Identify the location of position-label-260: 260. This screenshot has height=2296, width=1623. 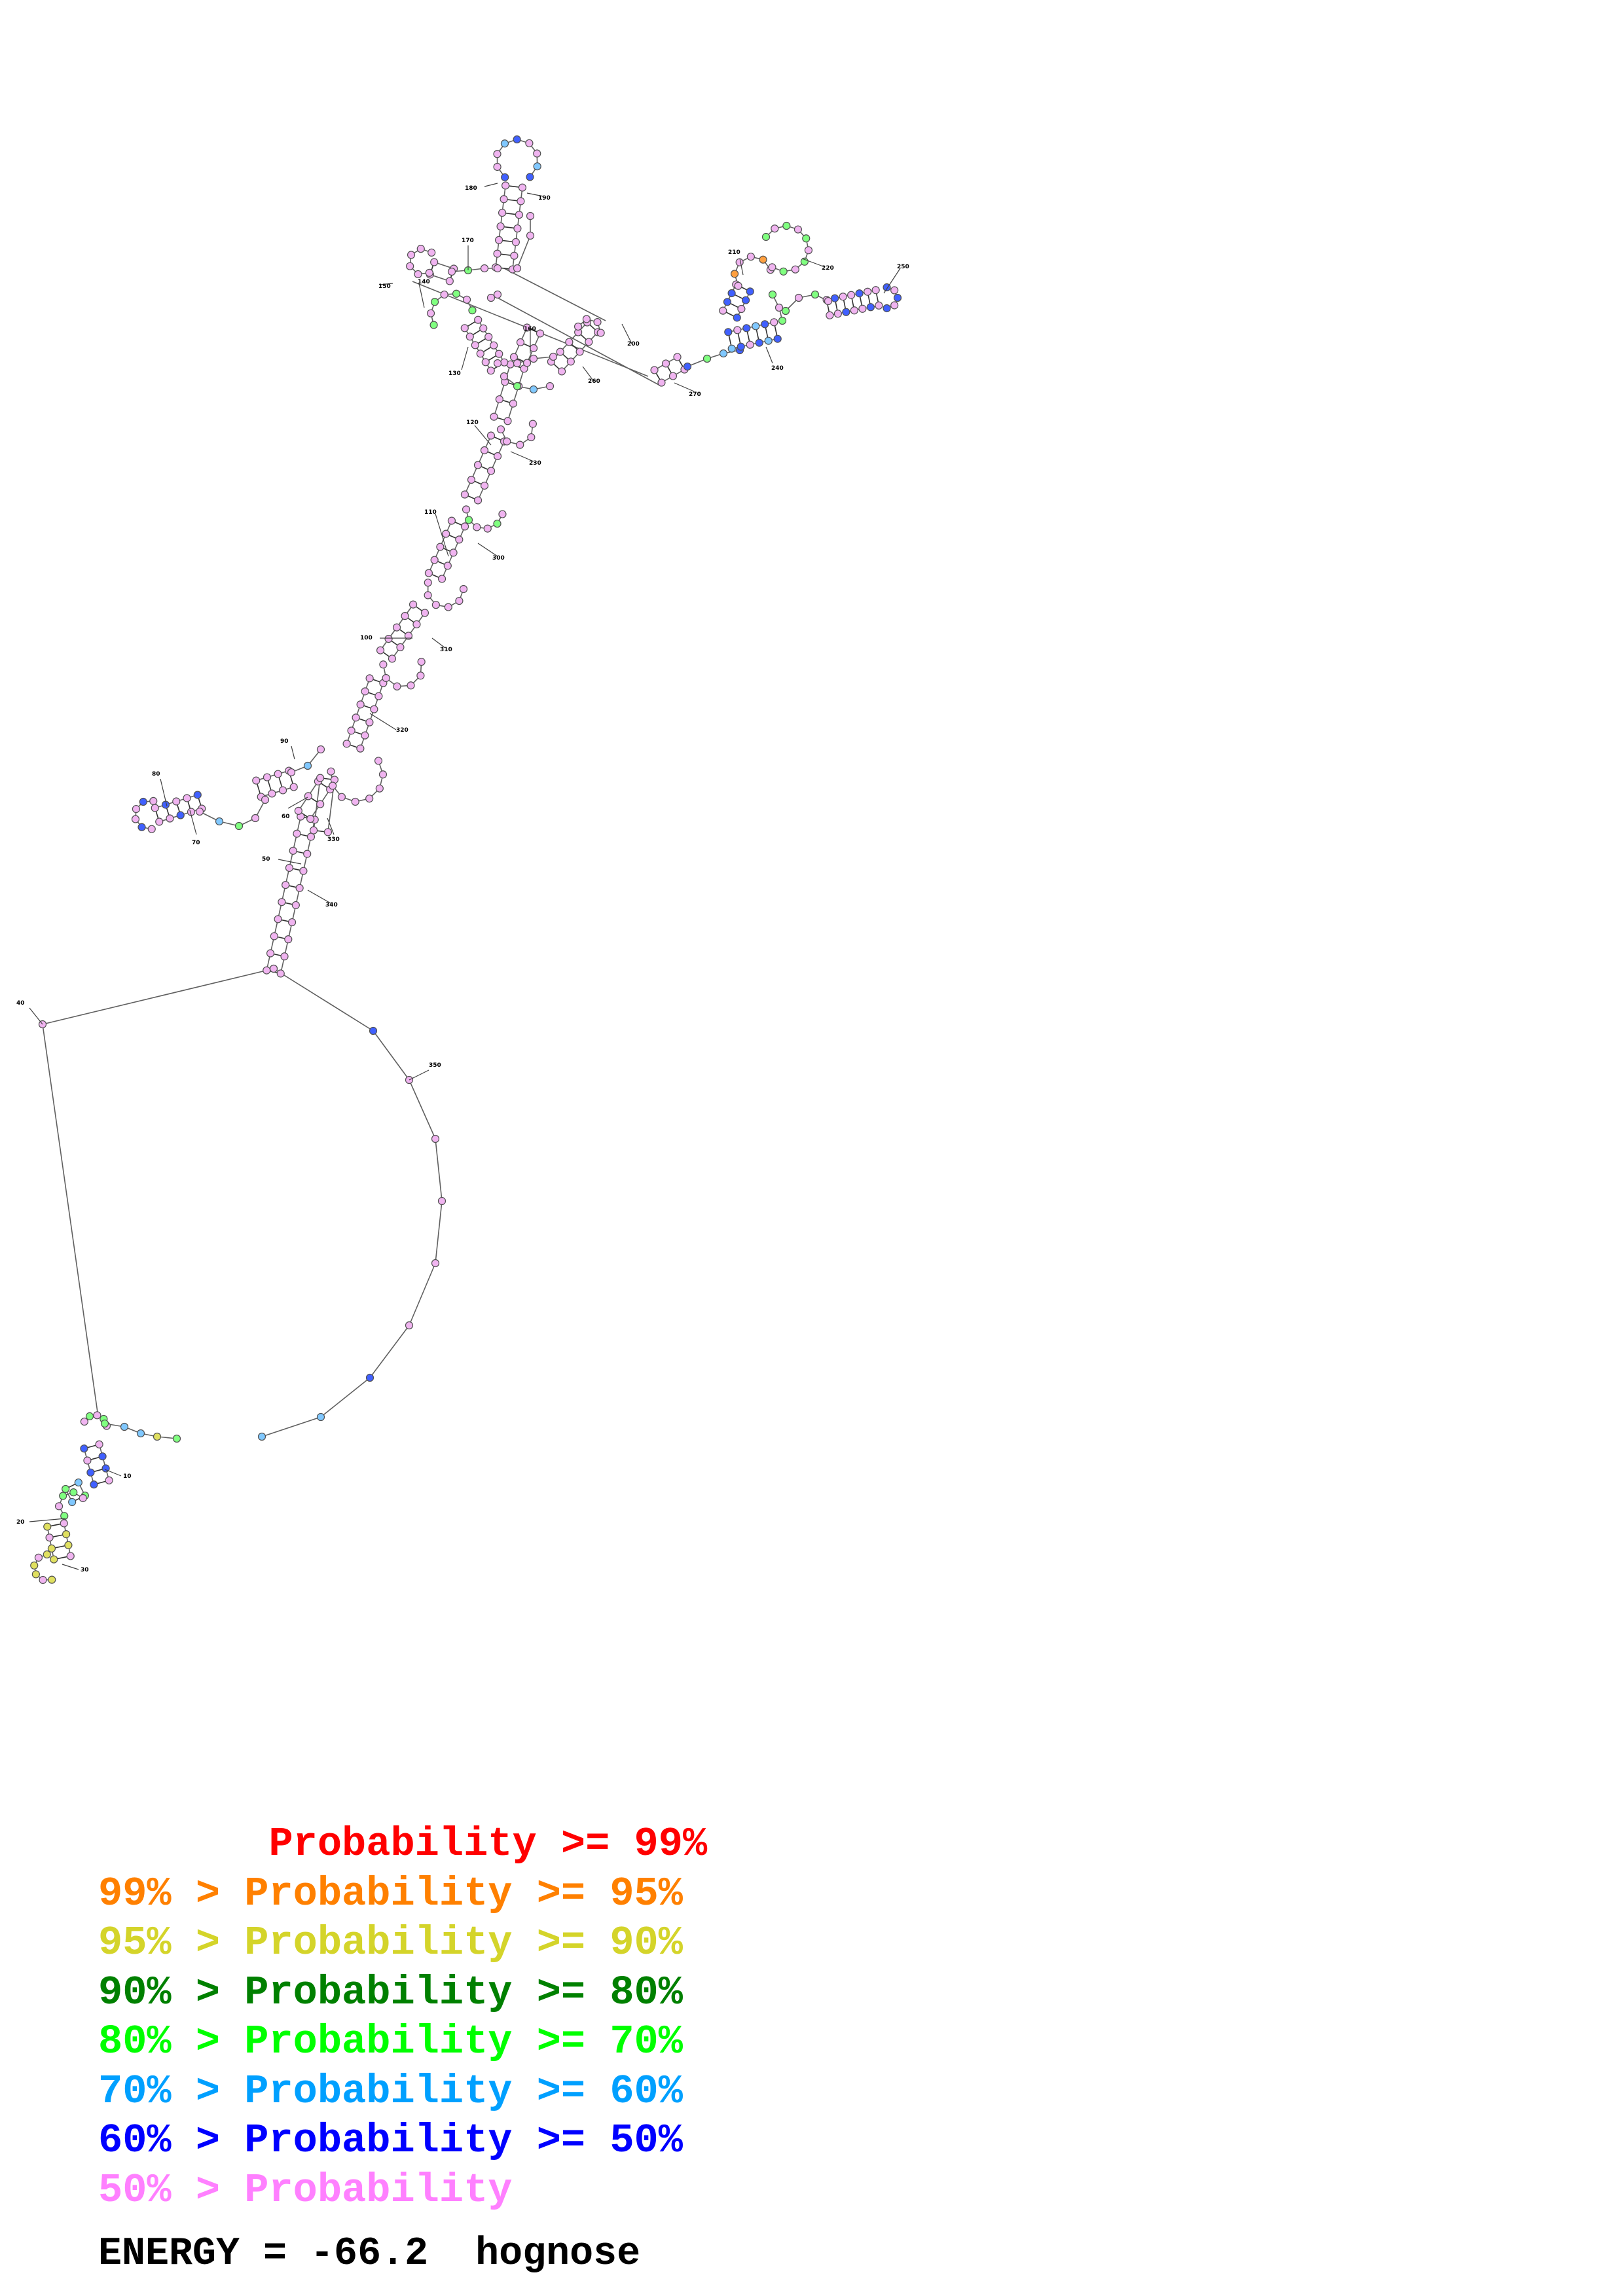
(594, 381).